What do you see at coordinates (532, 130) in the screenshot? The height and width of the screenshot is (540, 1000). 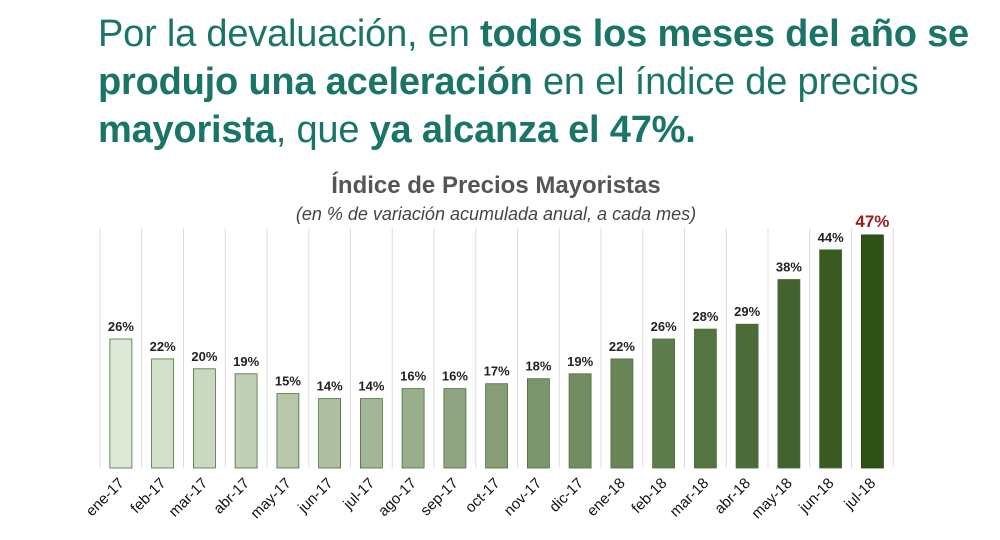 I see `headline-bold-3: ya alcanza el 47%.` at bounding box center [532, 130].